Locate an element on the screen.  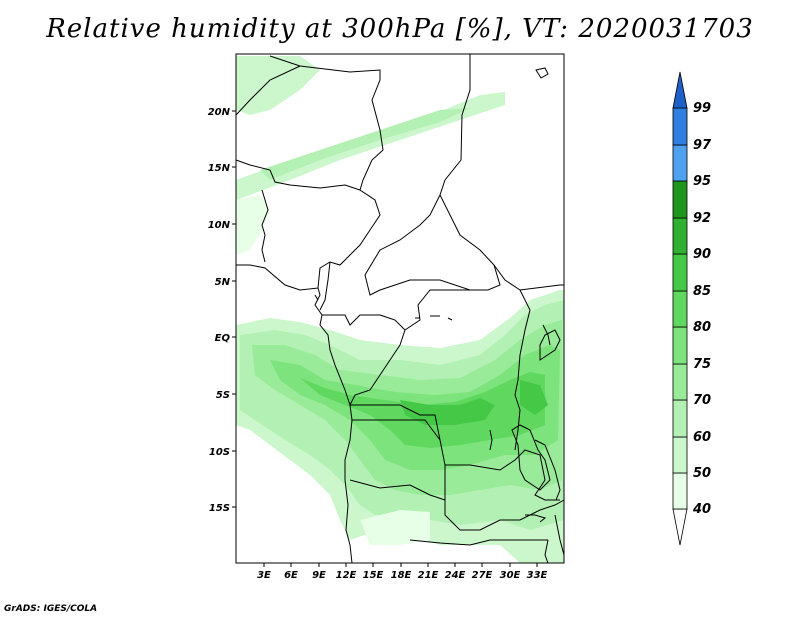
colorbar-label: 80 is located at coordinates (702, 327).